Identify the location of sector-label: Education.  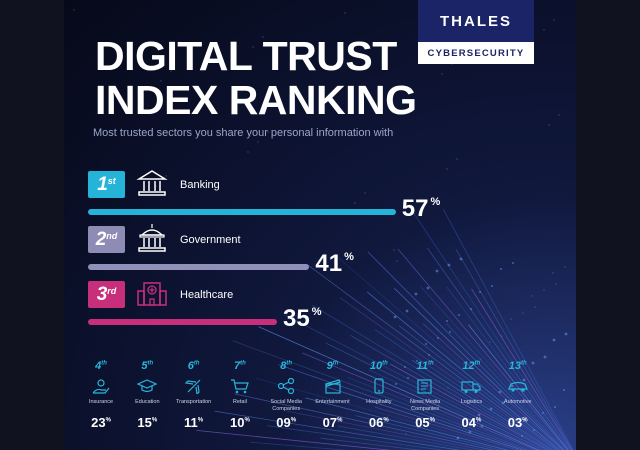
(147, 402).